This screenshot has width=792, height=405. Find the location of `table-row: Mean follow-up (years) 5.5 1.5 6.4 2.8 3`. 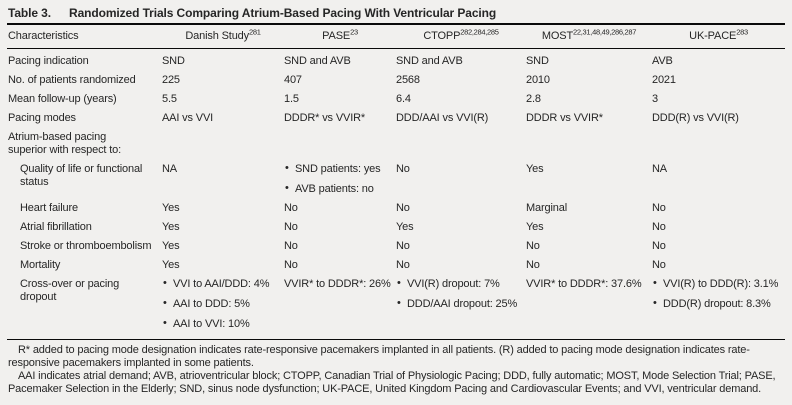

table-row: Mean follow-up (years) 5.5 1.5 6.4 2.8 3 is located at coordinates (396, 96).